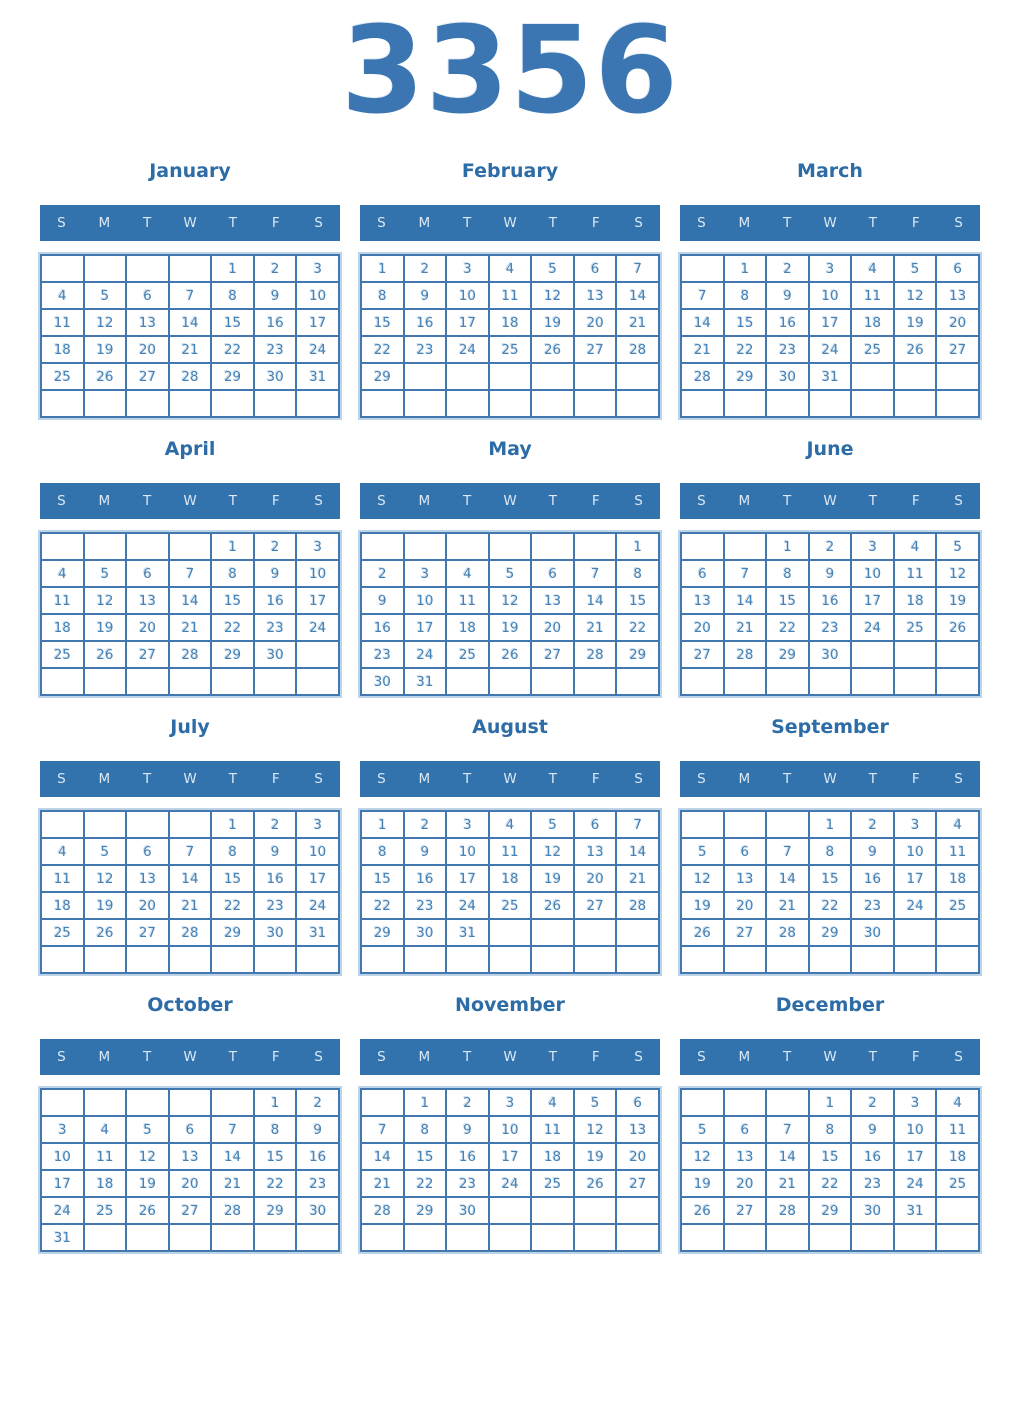 This screenshot has width=1020, height=1412. What do you see at coordinates (317, 349) in the screenshot?
I see `day-cell: 24` at bounding box center [317, 349].